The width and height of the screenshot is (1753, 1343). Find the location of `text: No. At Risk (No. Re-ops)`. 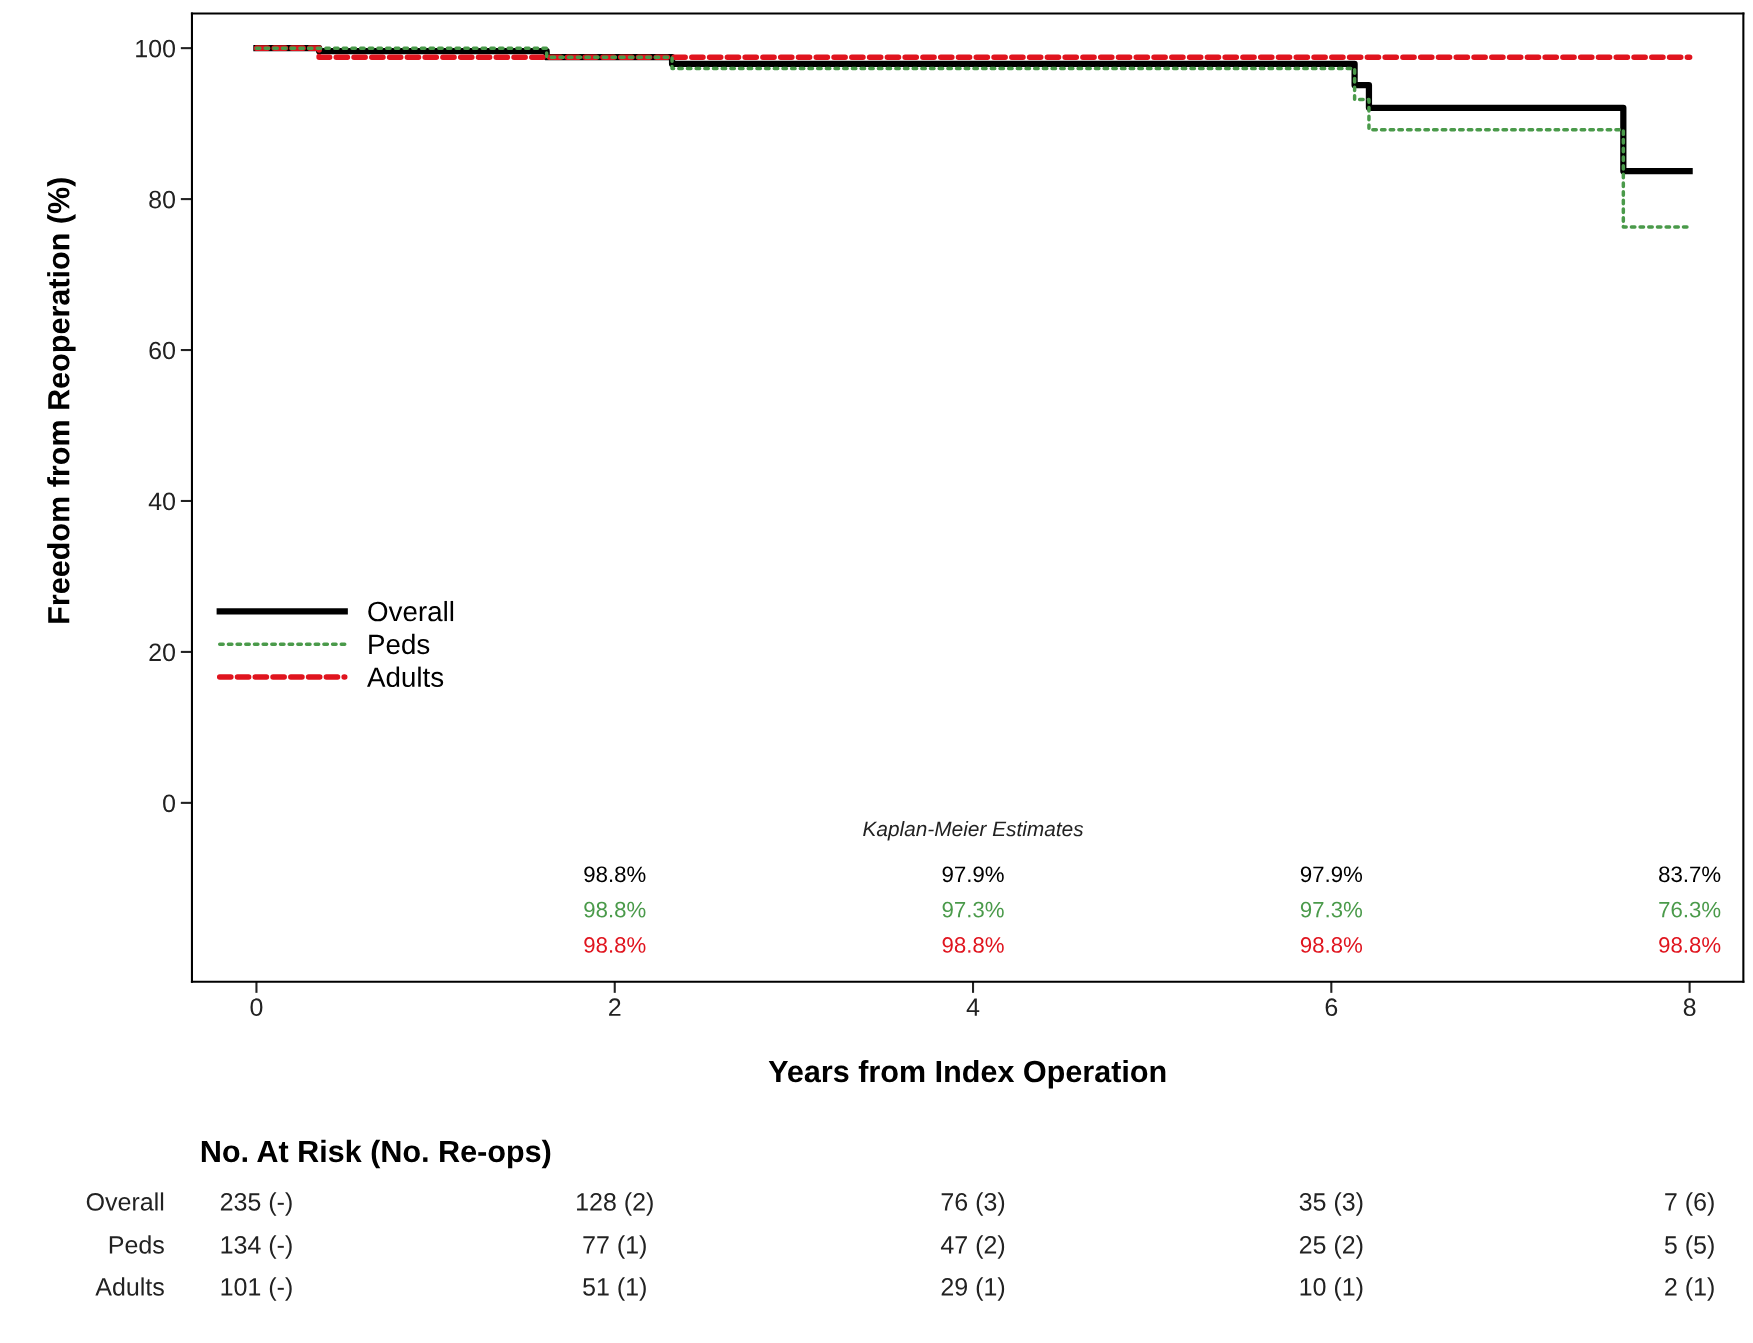

text: No. At Risk (No. Re-ops) is located at coordinates (376, 1154).